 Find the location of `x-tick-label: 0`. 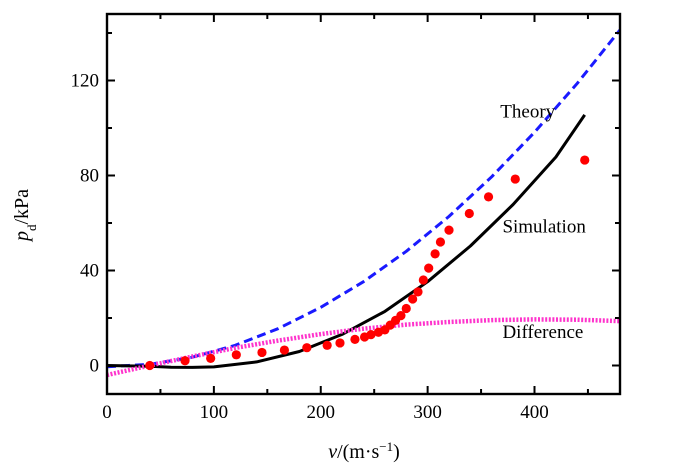

x-tick-label: 0 is located at coordinates (107, 412).